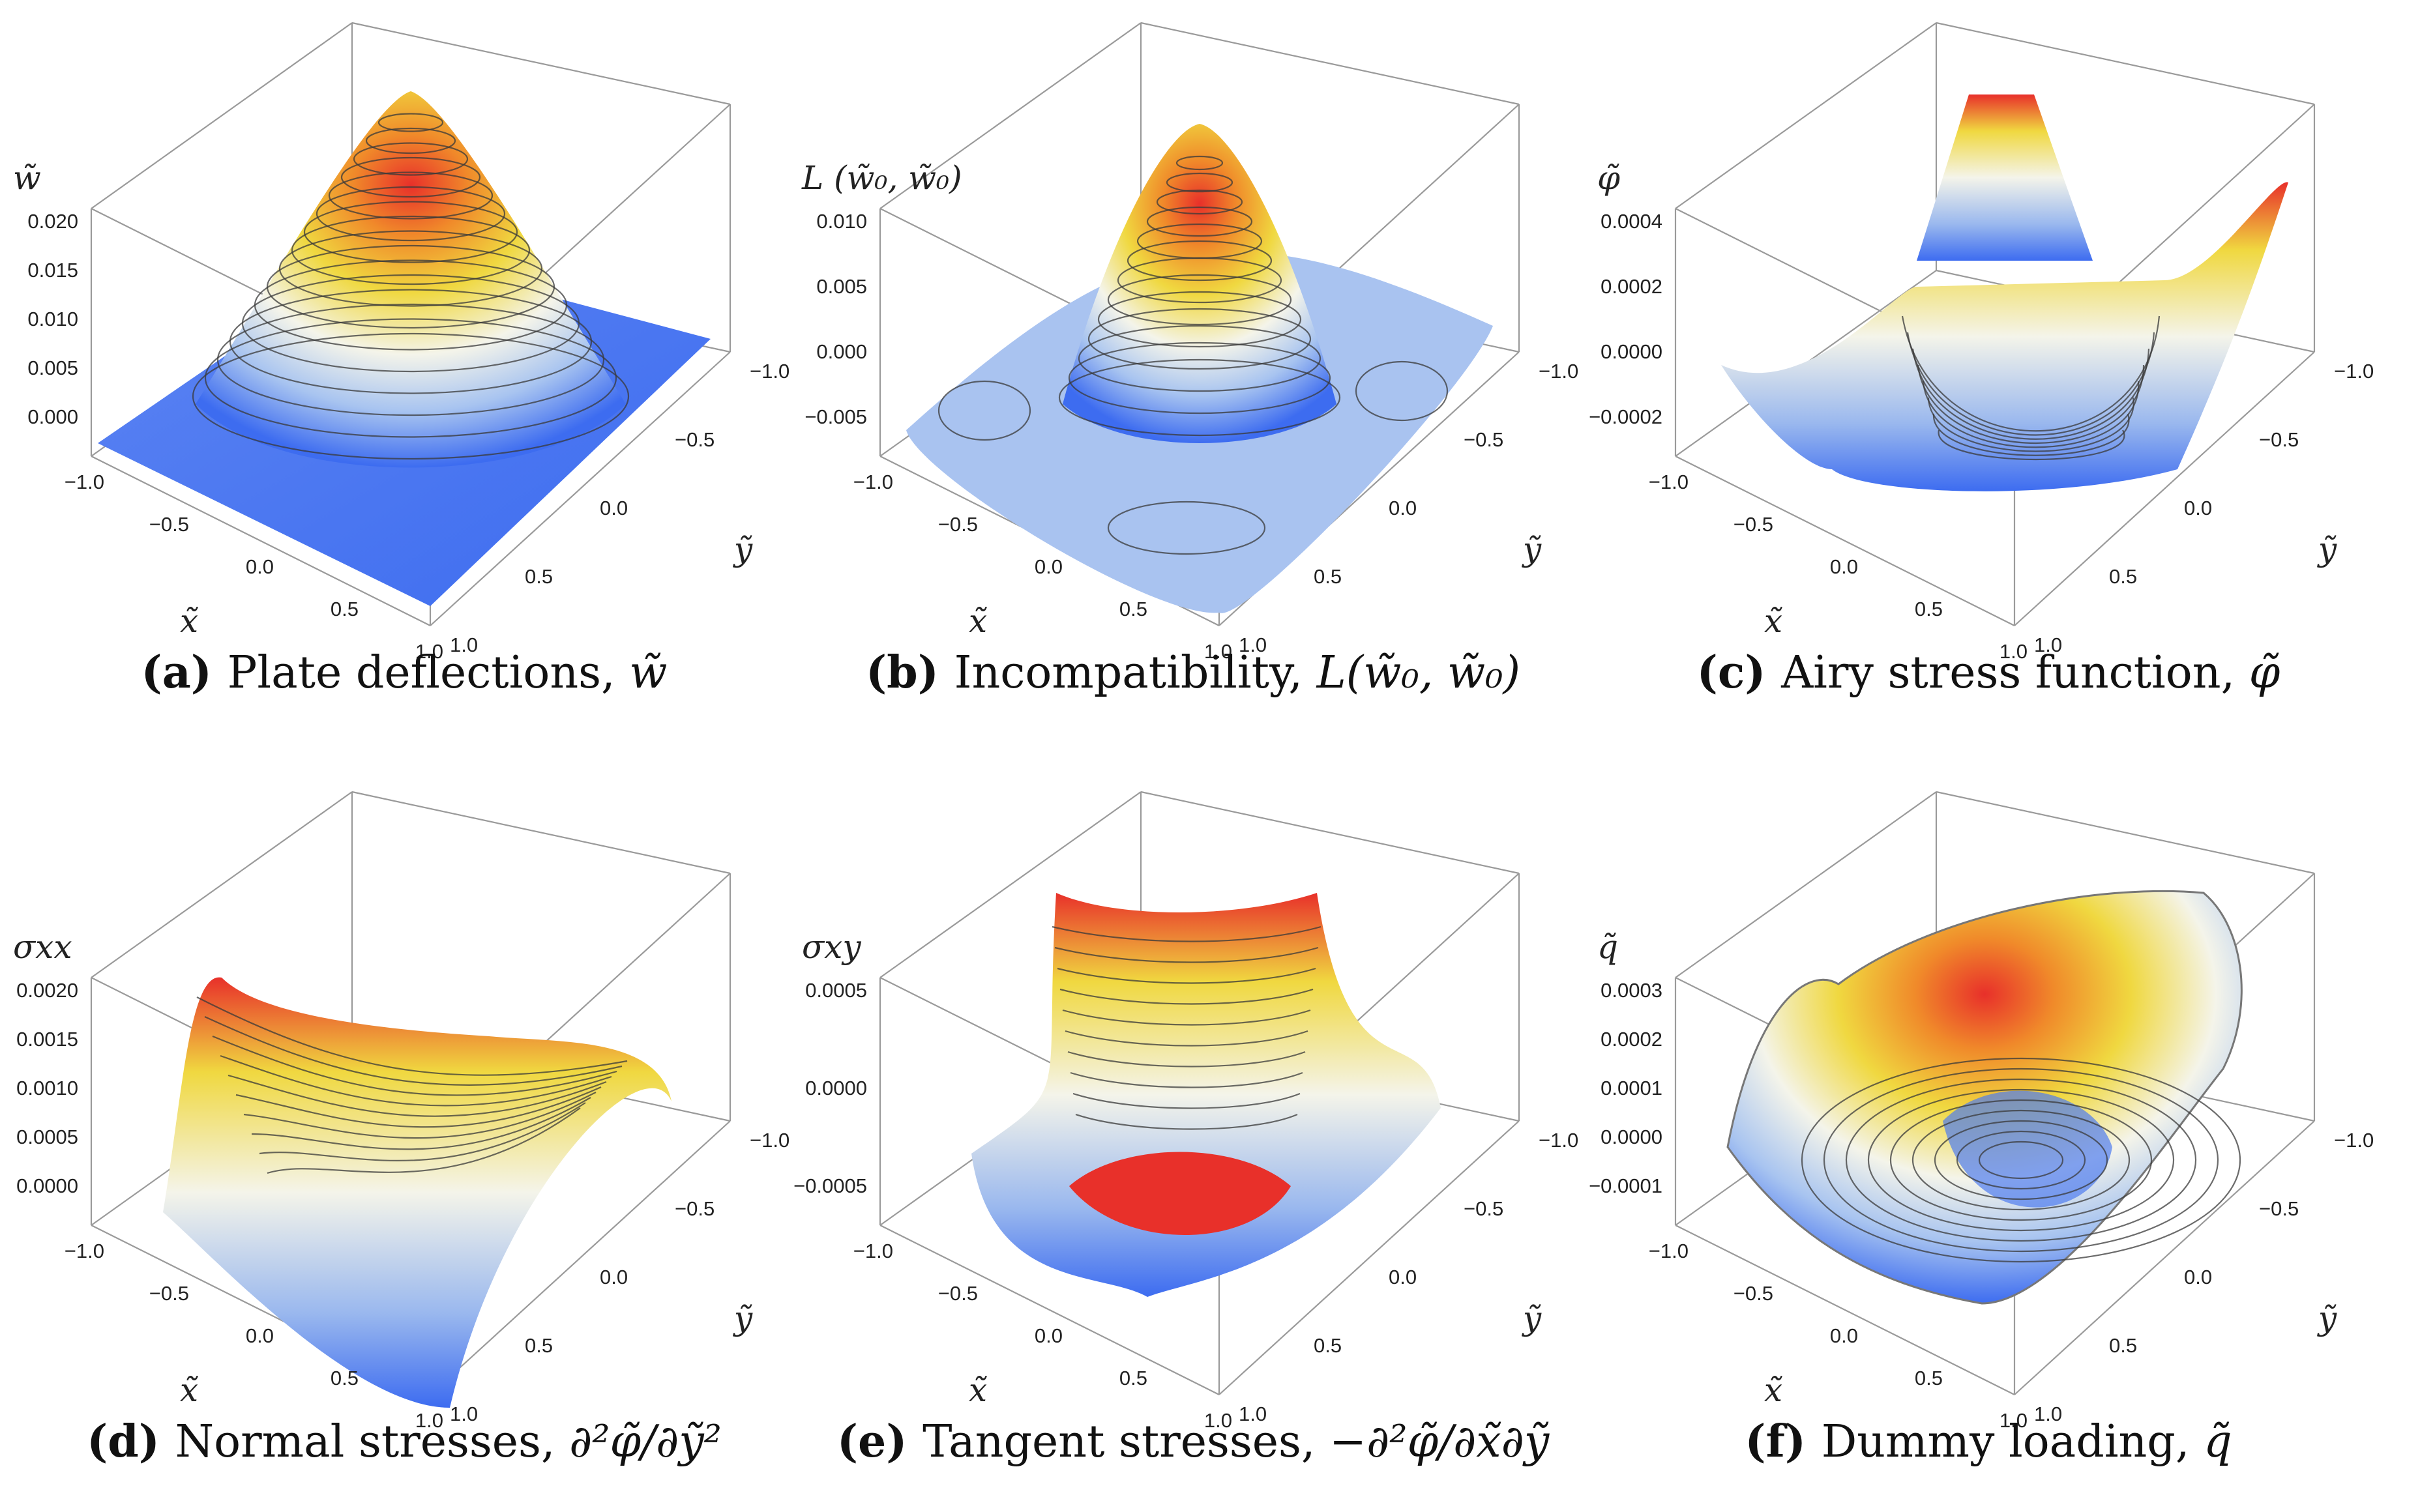 This screenshot has height=1512, width=2420. Describe the element at coordinates (1607, 947) in the screenshot. I see `z-axis-label: q̃` at that location.